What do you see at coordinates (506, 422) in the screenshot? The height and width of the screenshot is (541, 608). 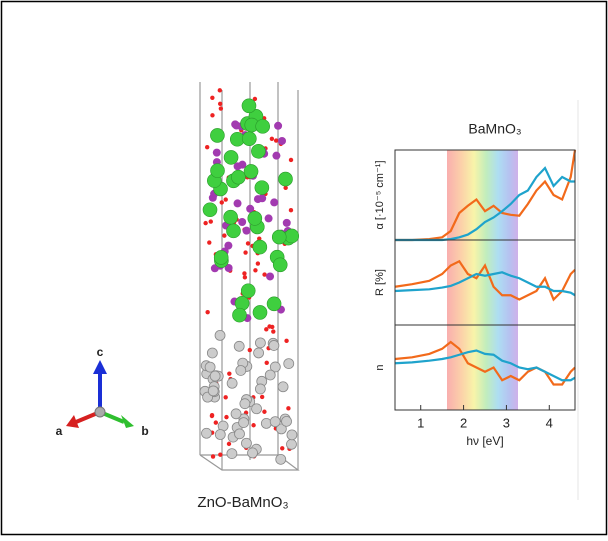 I see `x-tick-label: 3` at bounding box center [506, 422].